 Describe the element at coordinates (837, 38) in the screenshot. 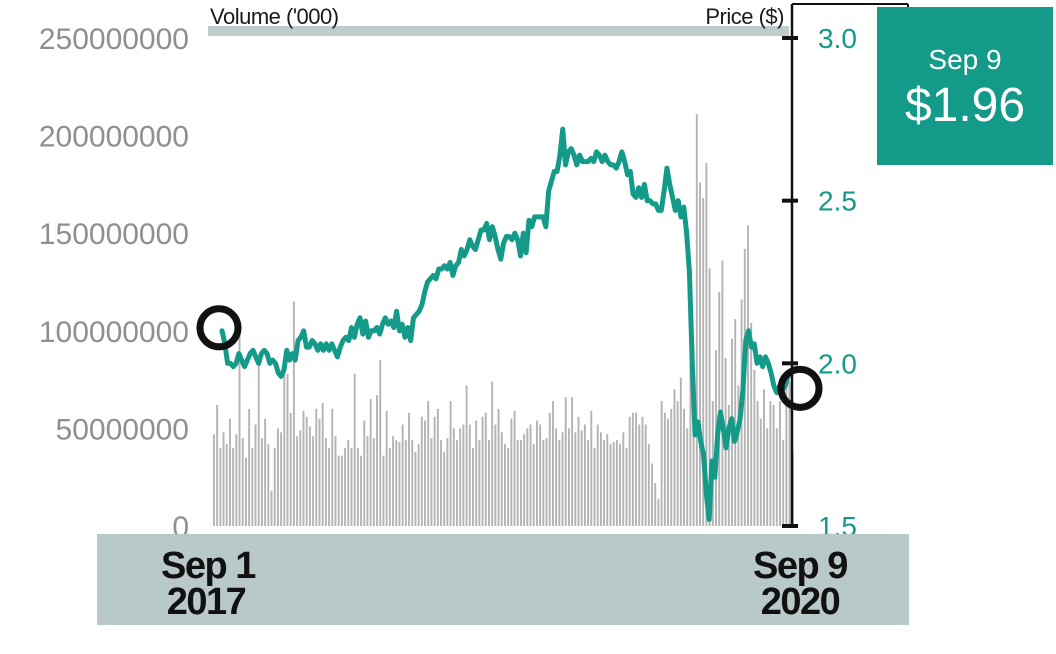

I see `price-tick-label: 3.0` at that location.